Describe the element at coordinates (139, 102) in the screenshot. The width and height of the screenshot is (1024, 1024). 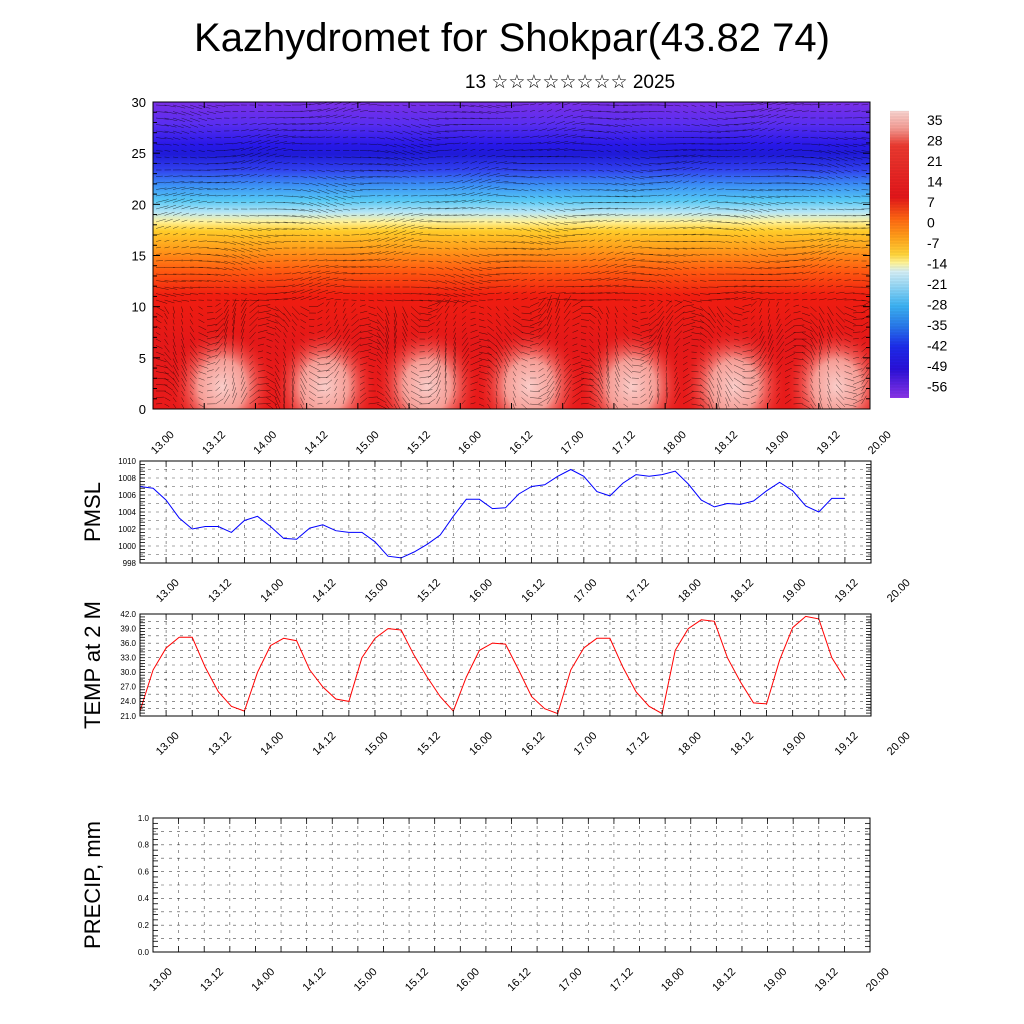
I see `heatmap-y-tick-label: 30` at that location.